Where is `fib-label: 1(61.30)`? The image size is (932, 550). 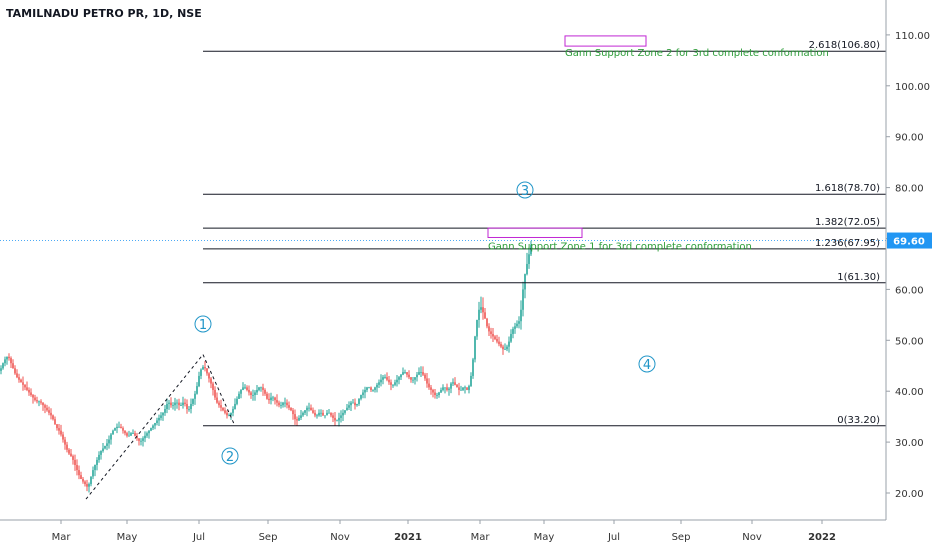 fib-label: 1(61.30) is located at coordinates (858, 277).